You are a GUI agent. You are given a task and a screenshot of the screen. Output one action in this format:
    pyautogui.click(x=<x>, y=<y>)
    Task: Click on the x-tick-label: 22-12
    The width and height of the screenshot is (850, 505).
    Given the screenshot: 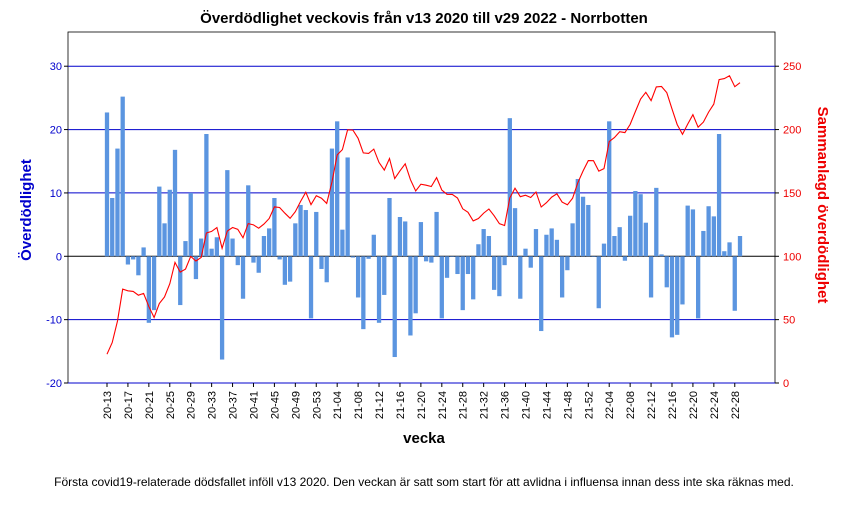 What is the action you would take?
    pyautogui.click(x=652, y=405)
    